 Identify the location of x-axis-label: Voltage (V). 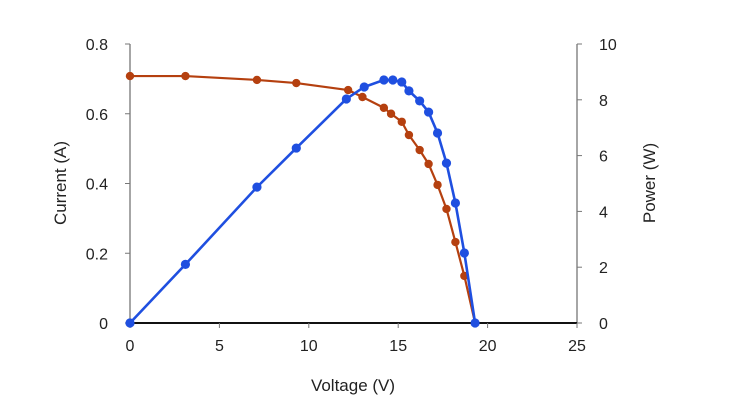
(353, 385).